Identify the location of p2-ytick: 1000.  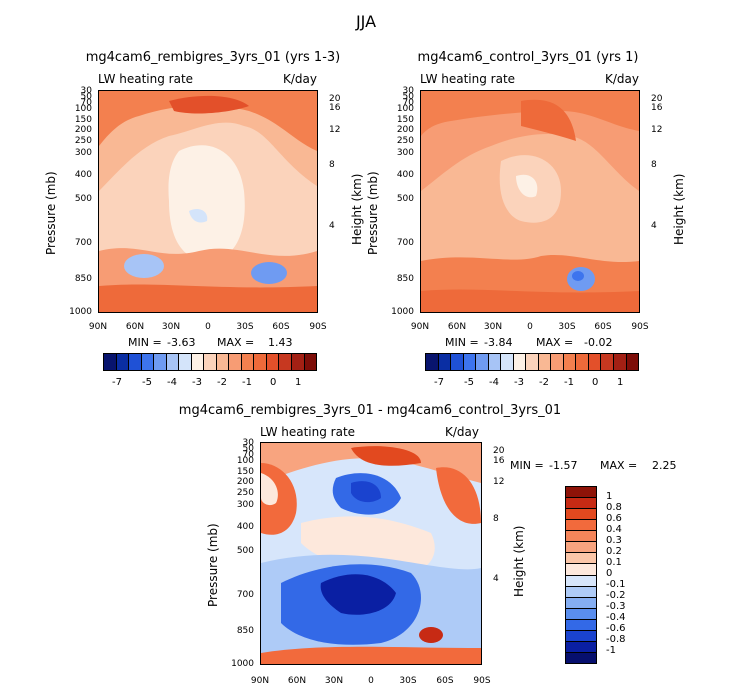
(402, 312).